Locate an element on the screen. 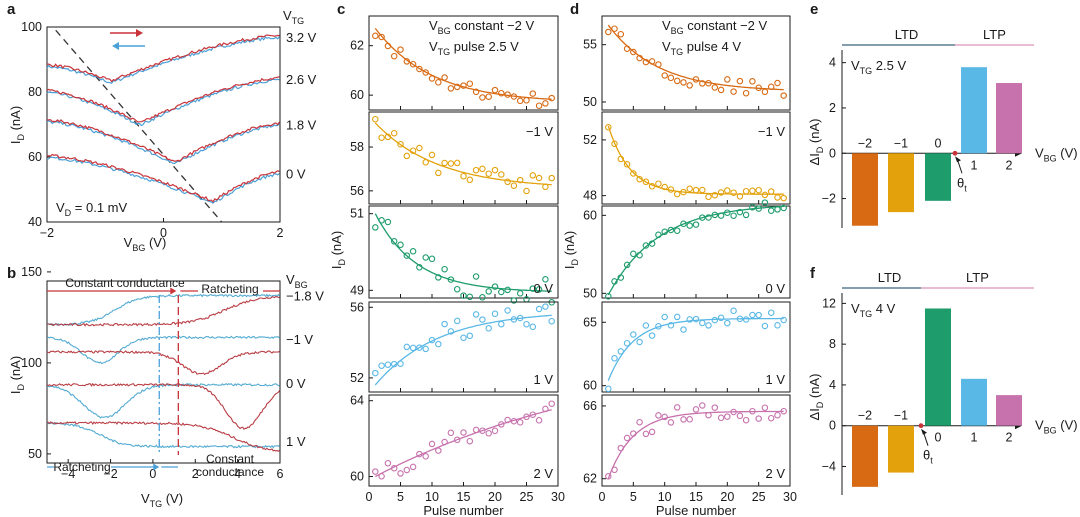 Image resolution: width=1080 pixels, height=517 pixels. legend-title: VTG is located at coordinates (293, 17).